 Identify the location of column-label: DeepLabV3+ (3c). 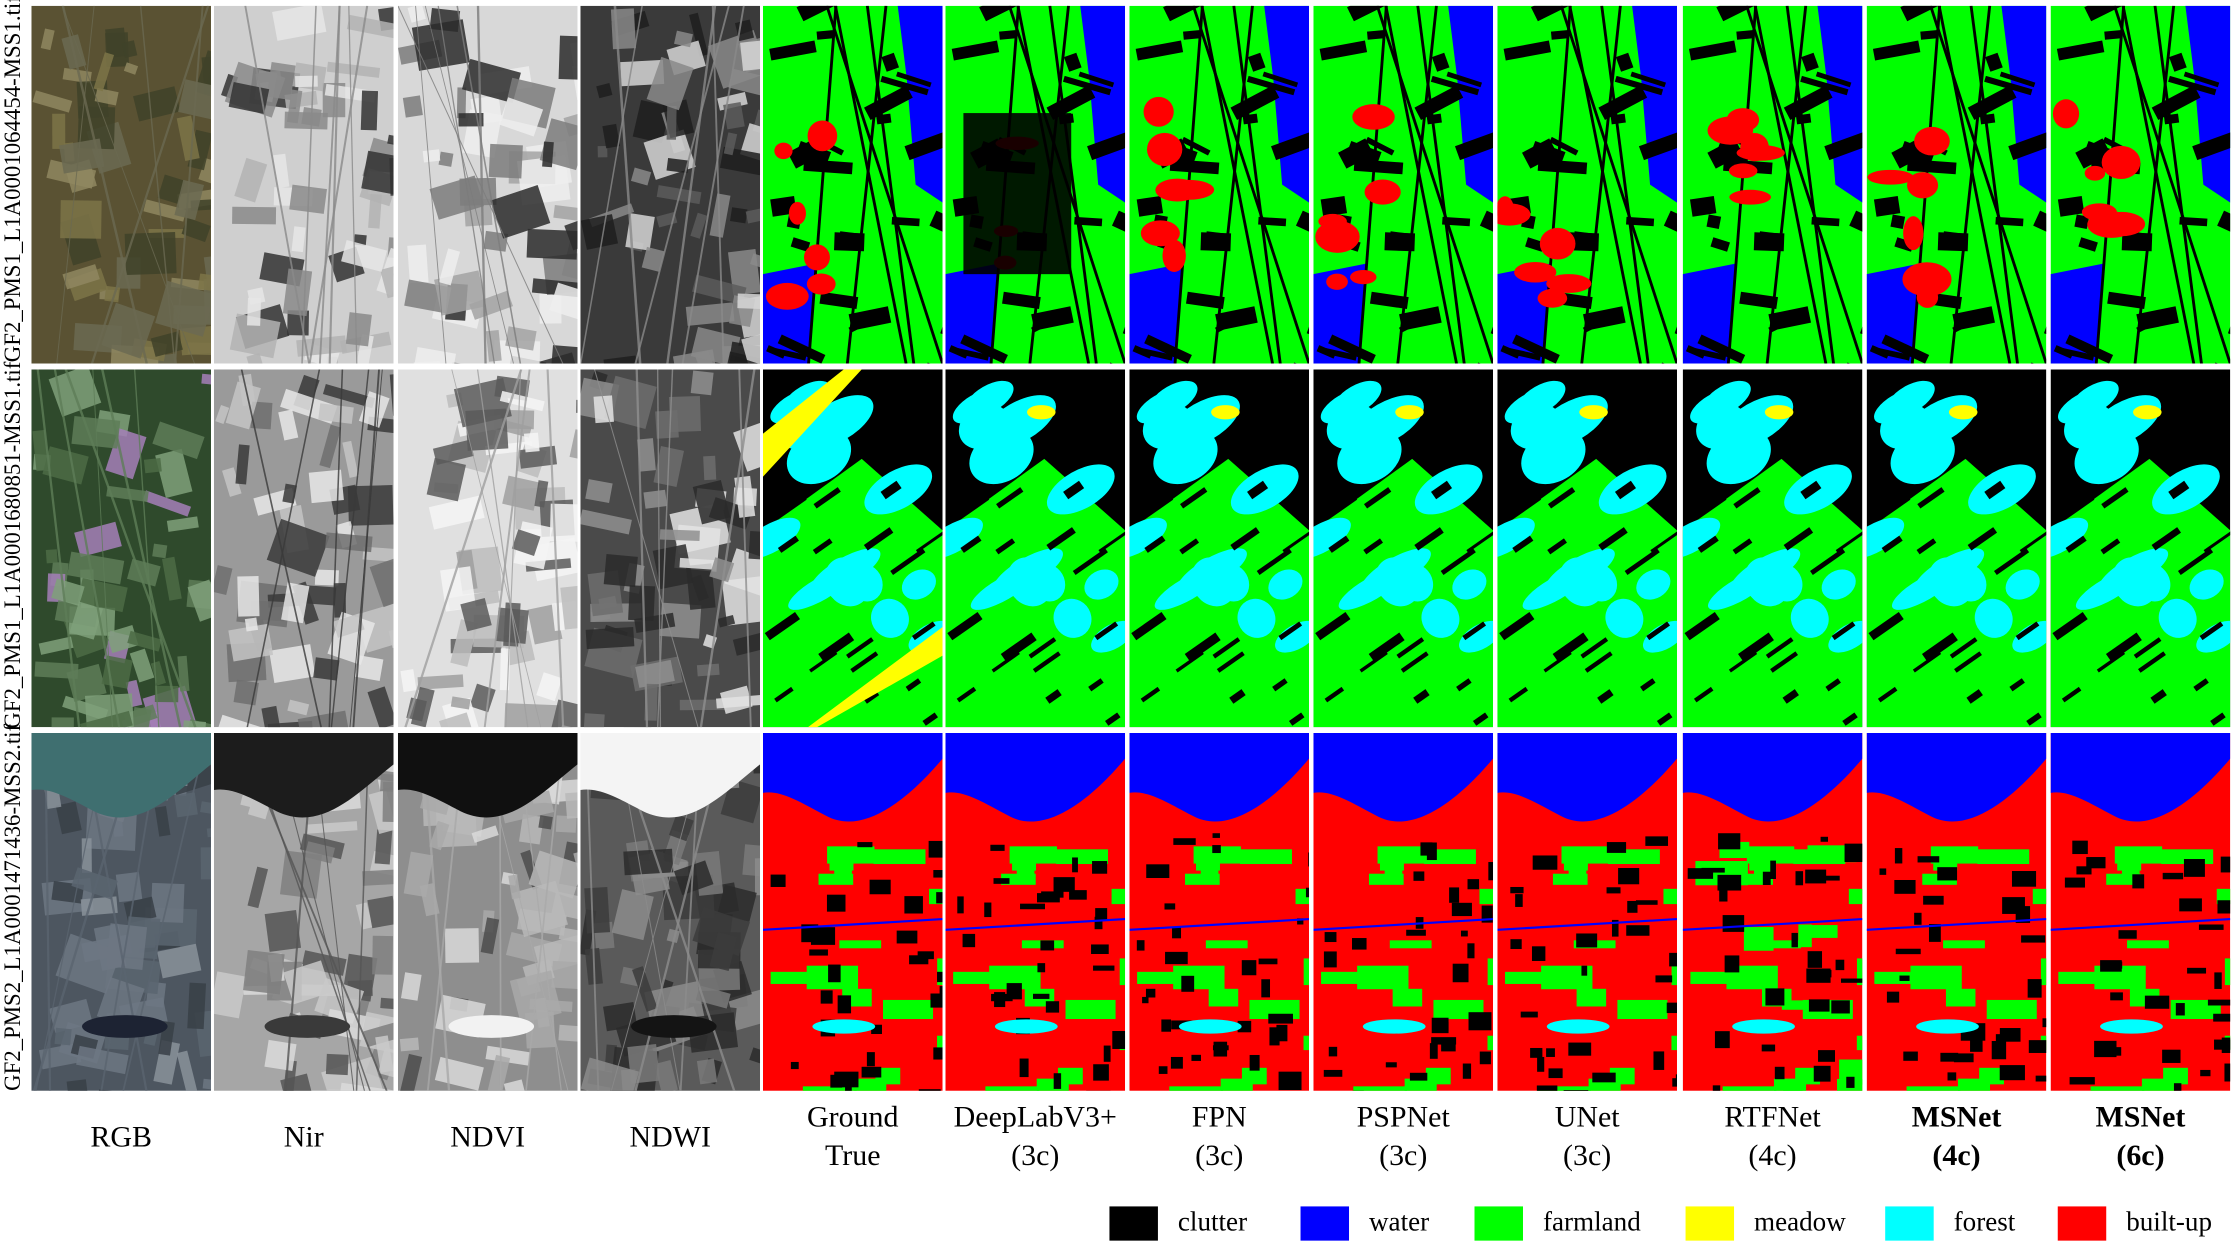
(1035, 1136).